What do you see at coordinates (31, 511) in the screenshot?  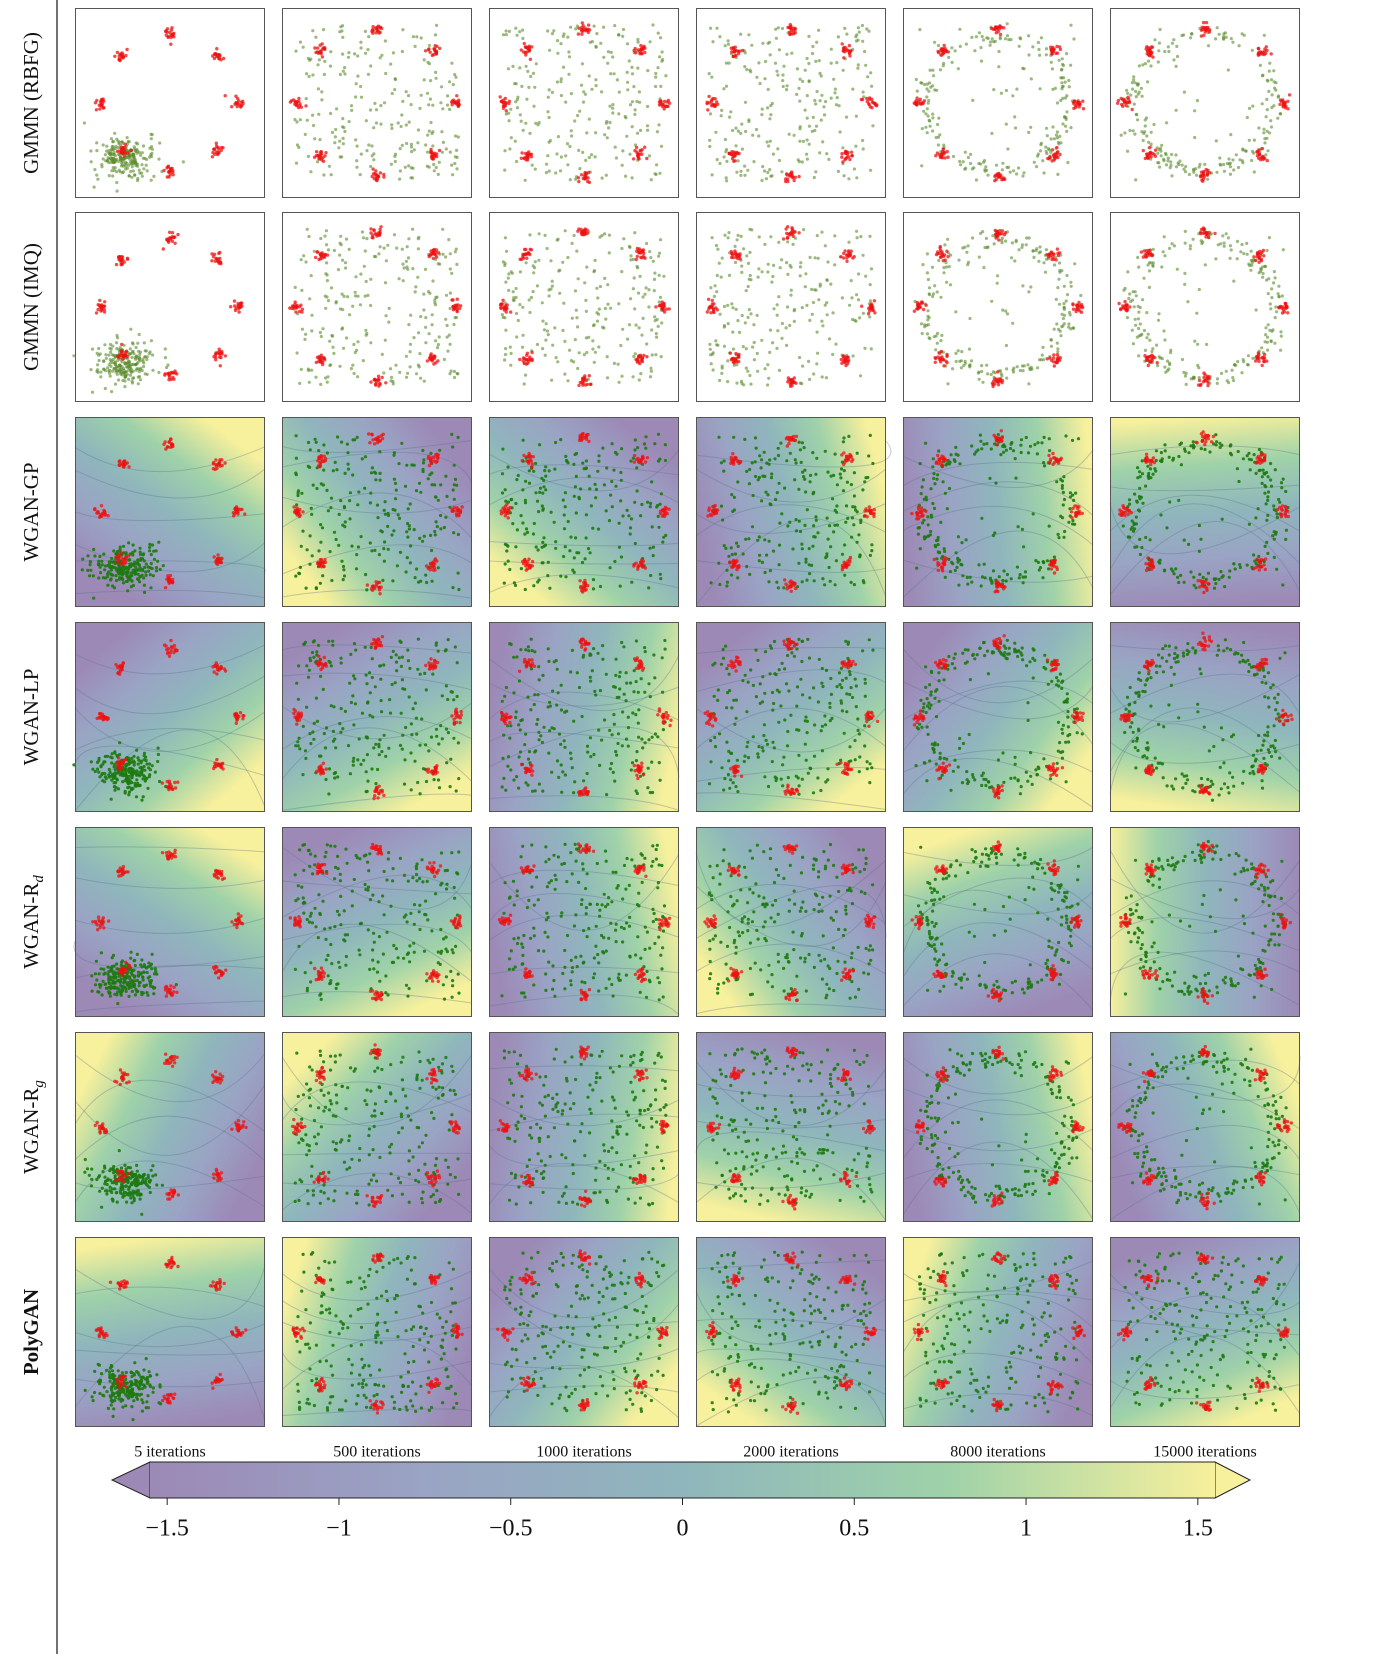 I see `row-label-text: WGAN-GP` at bounding box center [31, 511].